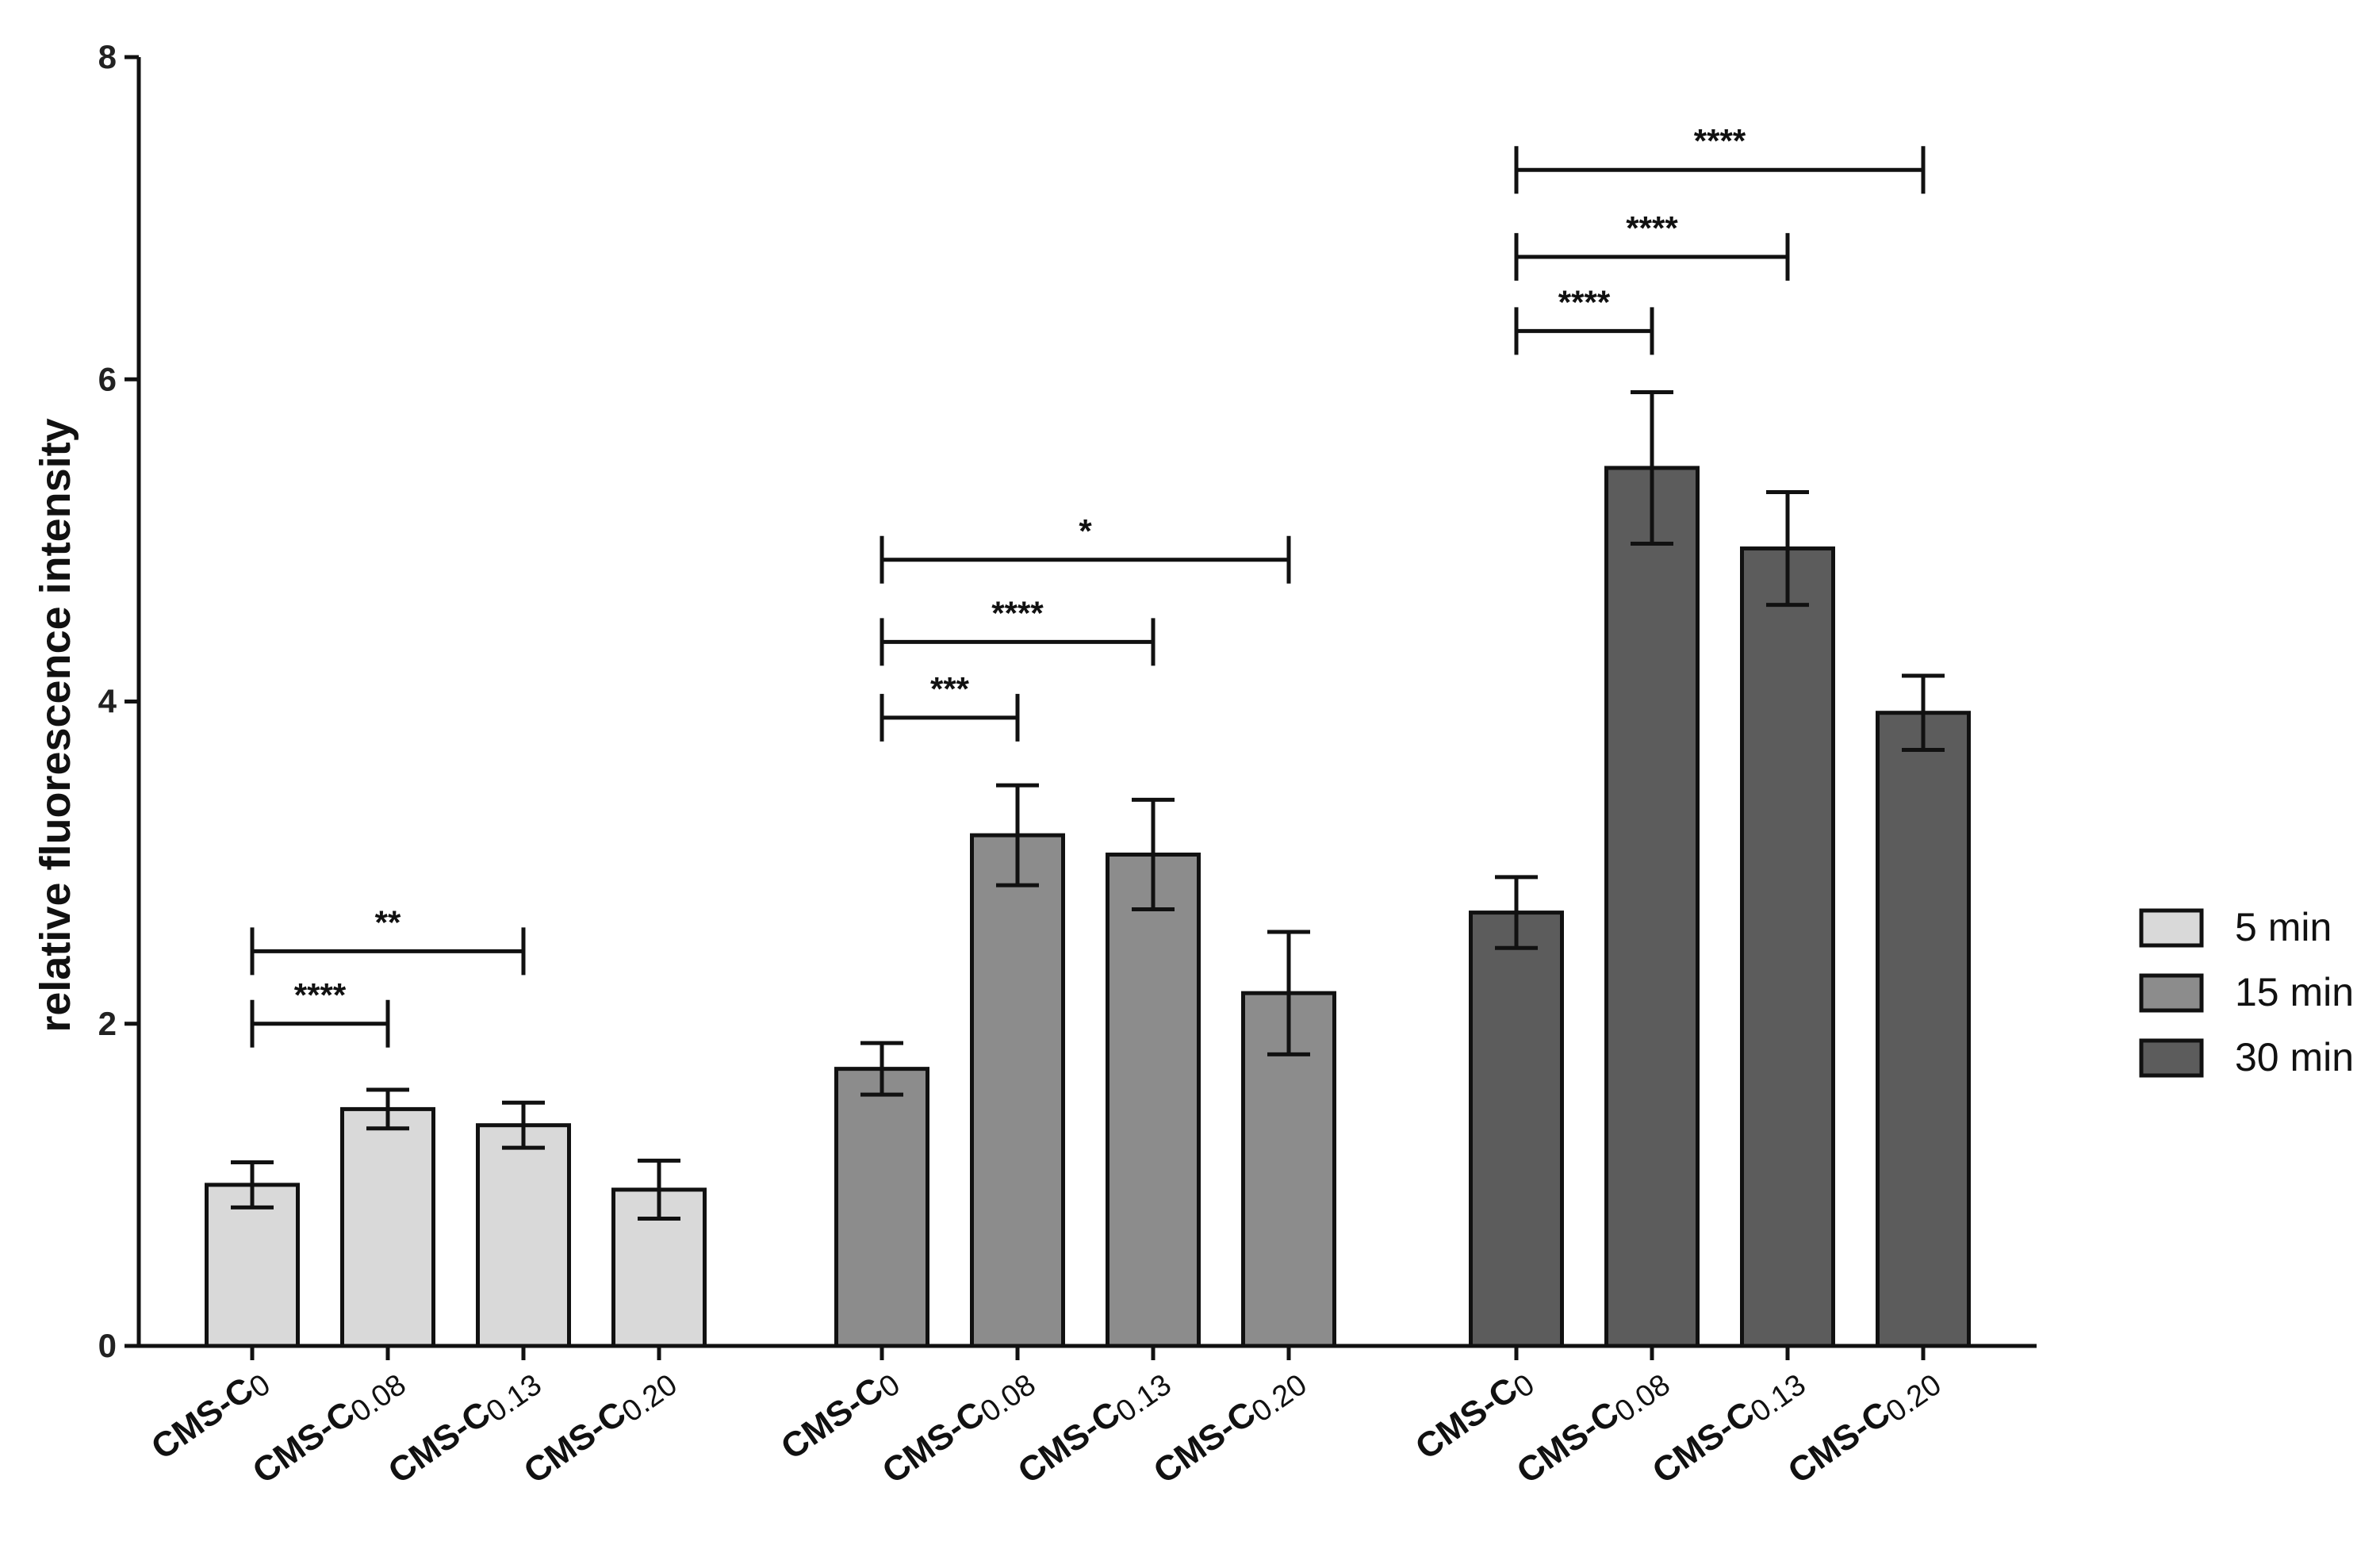 This screenshot has width=2380, height=1545. What do you see at coordinates (1085, 531) in the screenshot?
I see `significance-label: *` at bounding box center [1085, 531].